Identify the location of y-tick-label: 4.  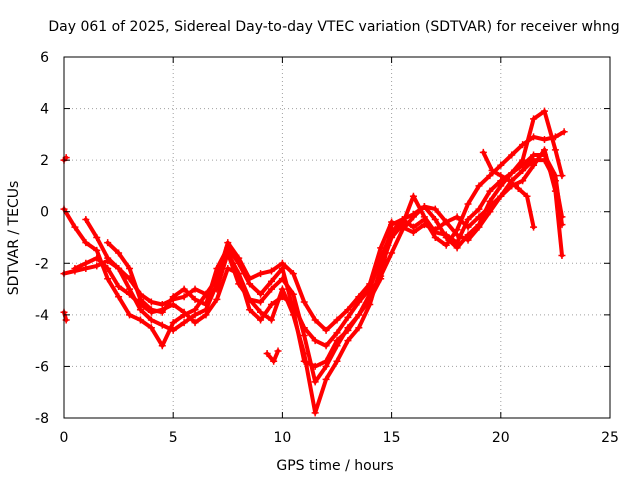
(44, 110).